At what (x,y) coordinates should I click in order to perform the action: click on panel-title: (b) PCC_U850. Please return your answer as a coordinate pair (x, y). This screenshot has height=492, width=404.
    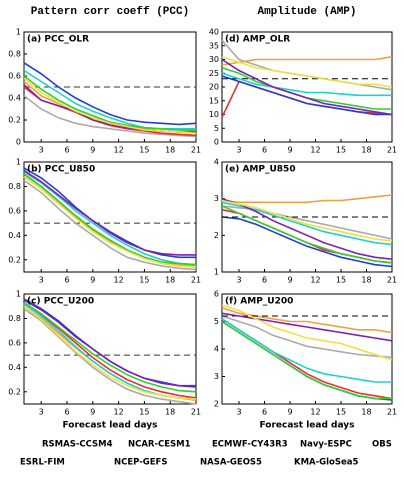
    Looking at the image, I should click on (61, 170).